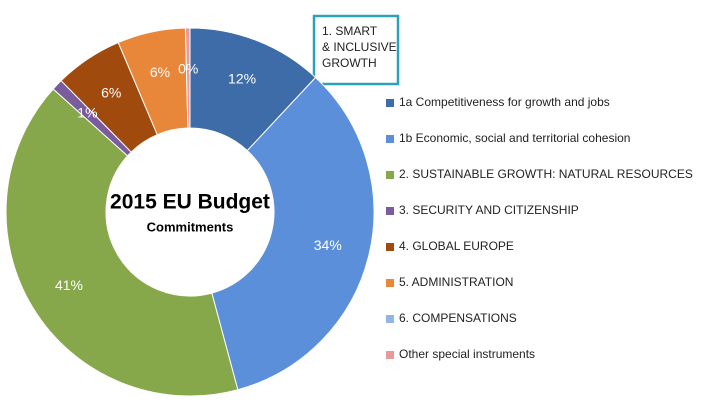  What do you see at coordinates (190, 226) in the screenshot?
I see `chart-subtitle: Commitments` at bounding box center [190, 226].